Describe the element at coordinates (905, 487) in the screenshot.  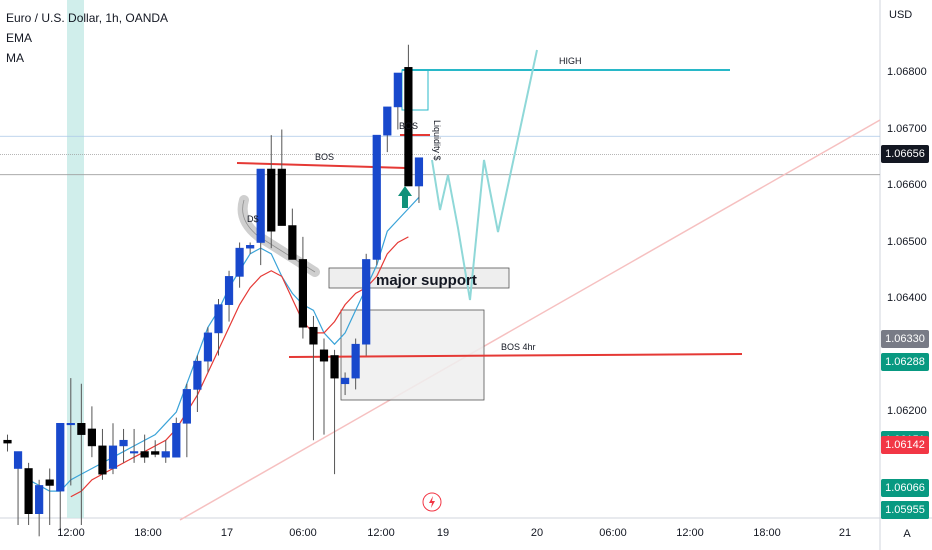
I see `price-tag: 1.06066` at that location.